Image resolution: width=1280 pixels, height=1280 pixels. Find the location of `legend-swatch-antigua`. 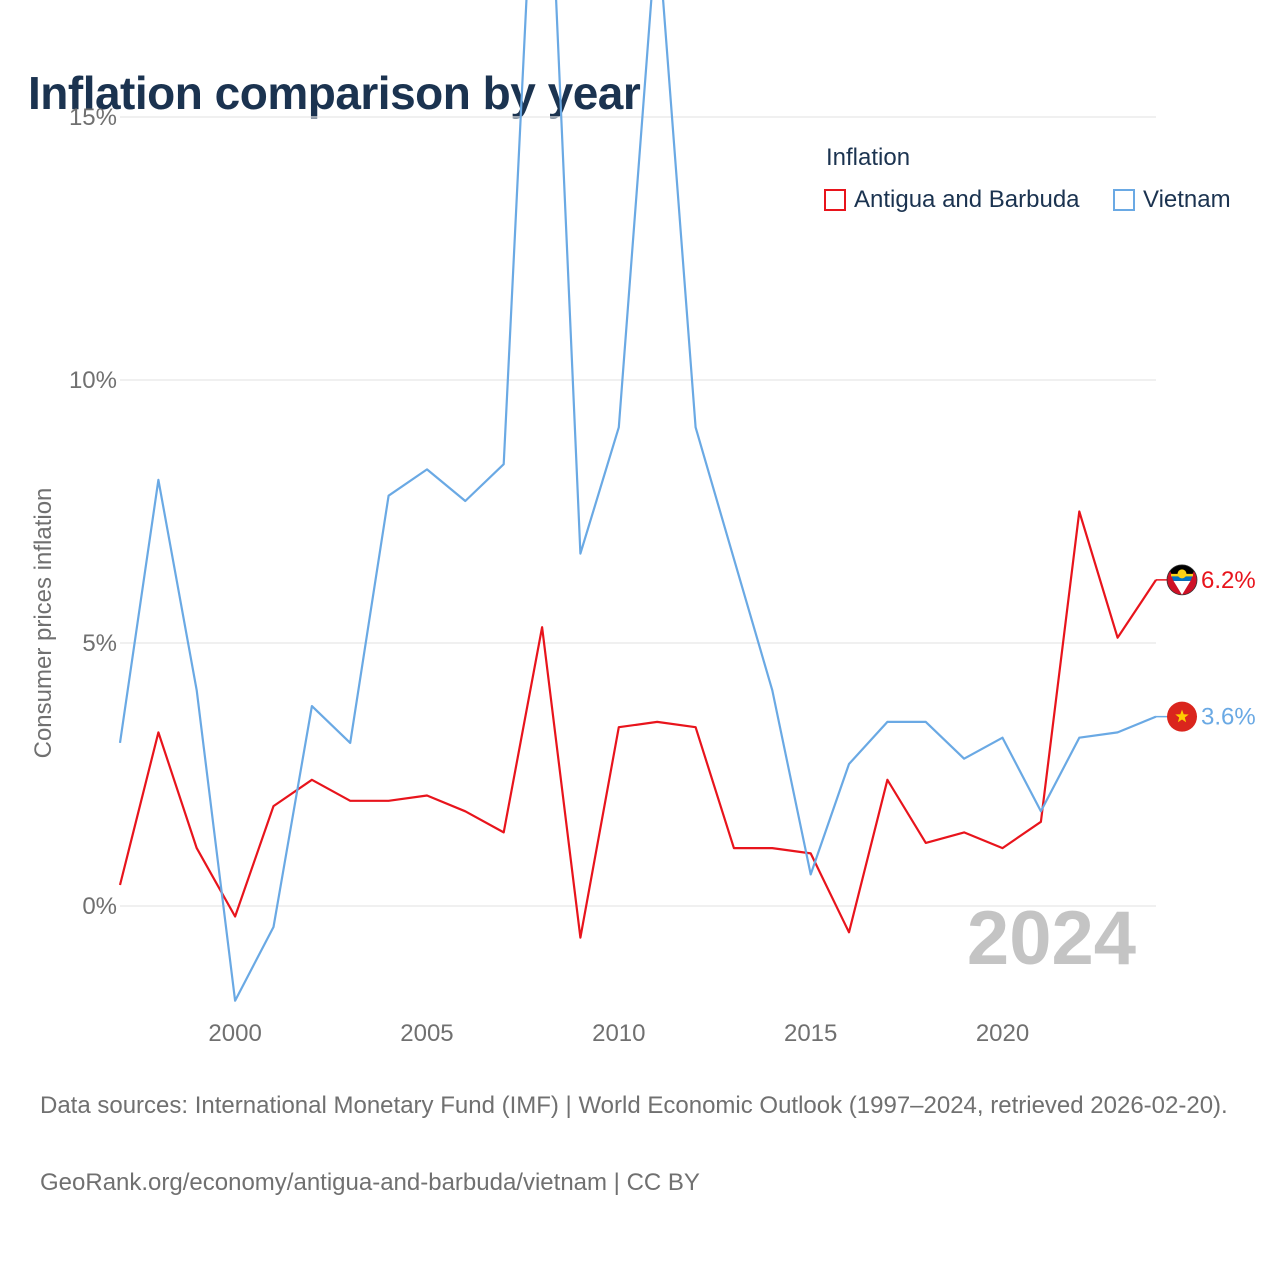

legend-swatch-antigua is located at coordinates (835, 200).